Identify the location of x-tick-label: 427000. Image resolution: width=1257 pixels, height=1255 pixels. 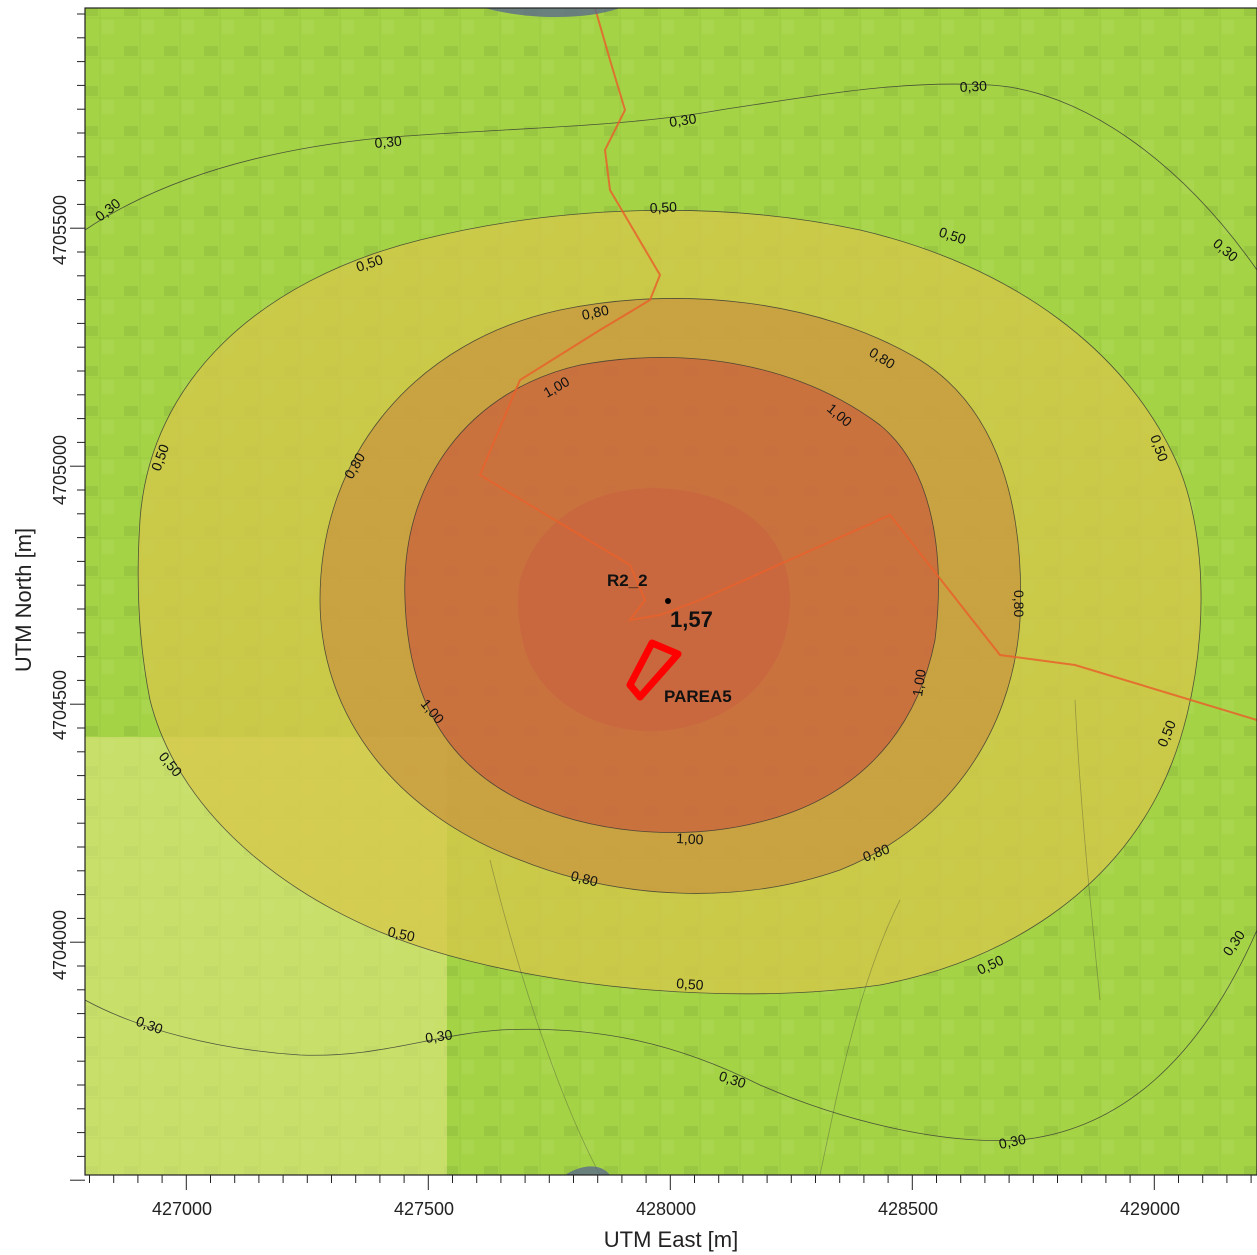
(182, 1209).